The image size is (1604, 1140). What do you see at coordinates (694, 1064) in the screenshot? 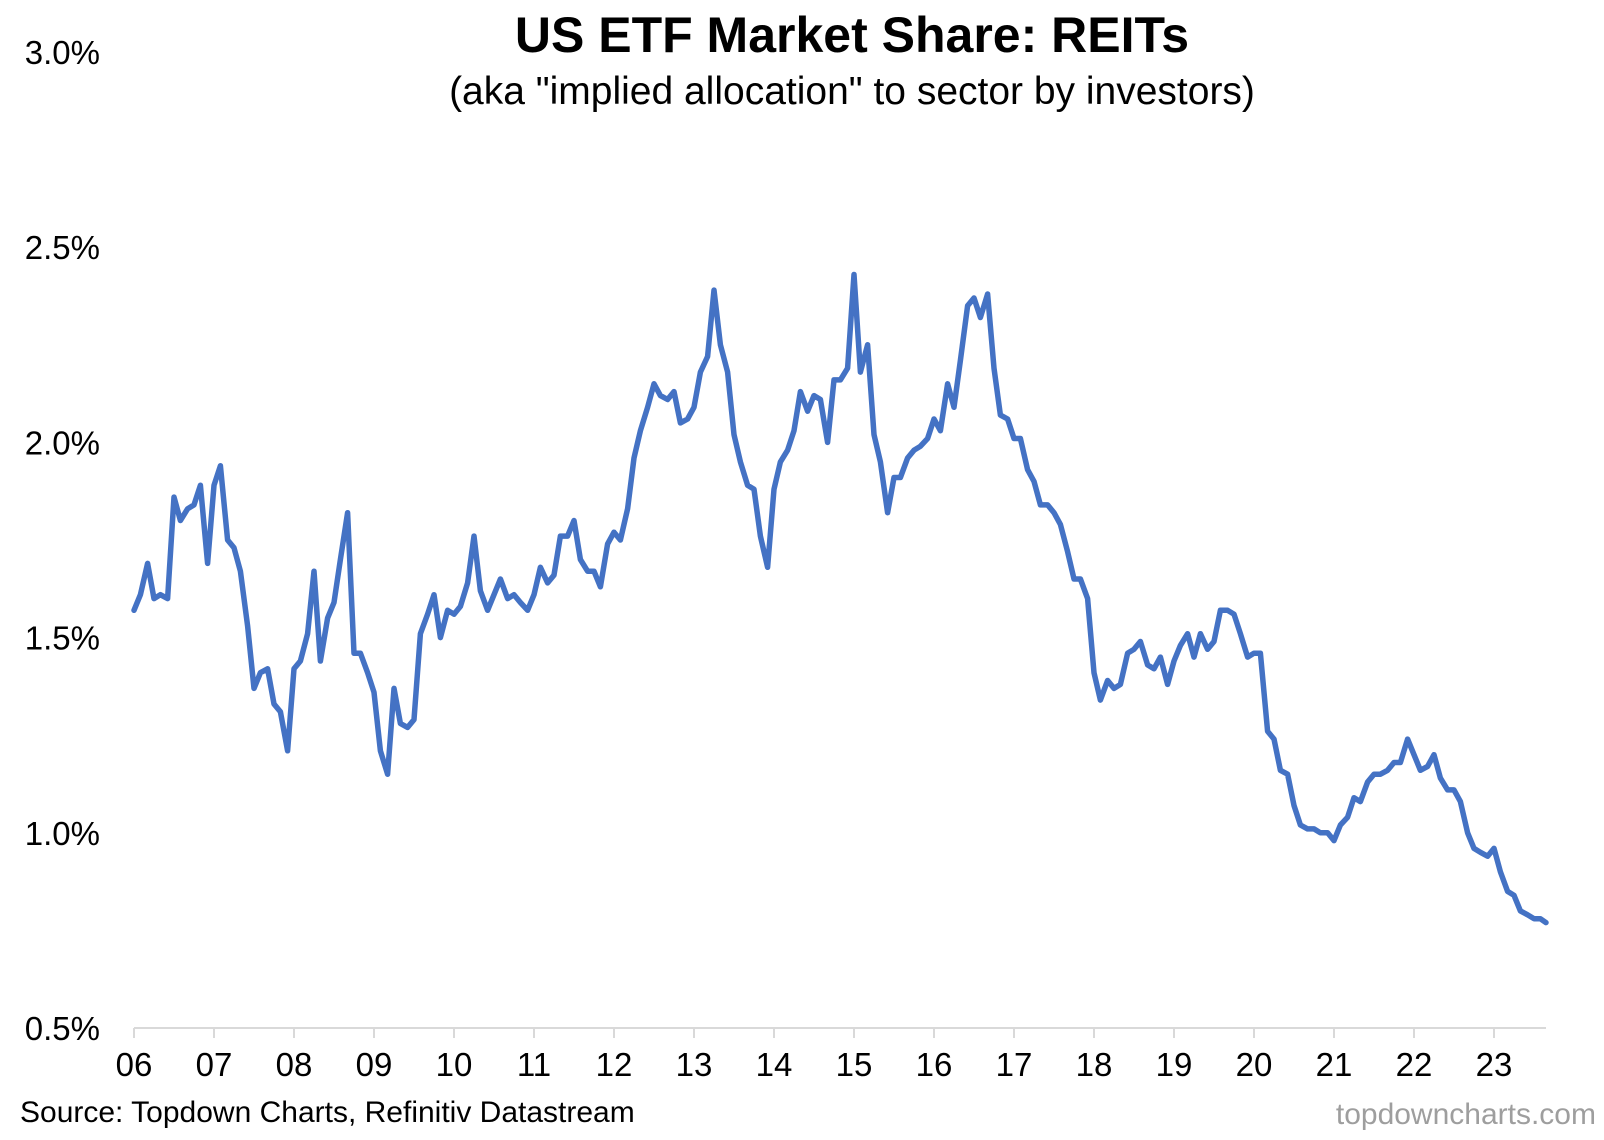
I see `x-tick-label: 13` at bounding box center [694, 1064].